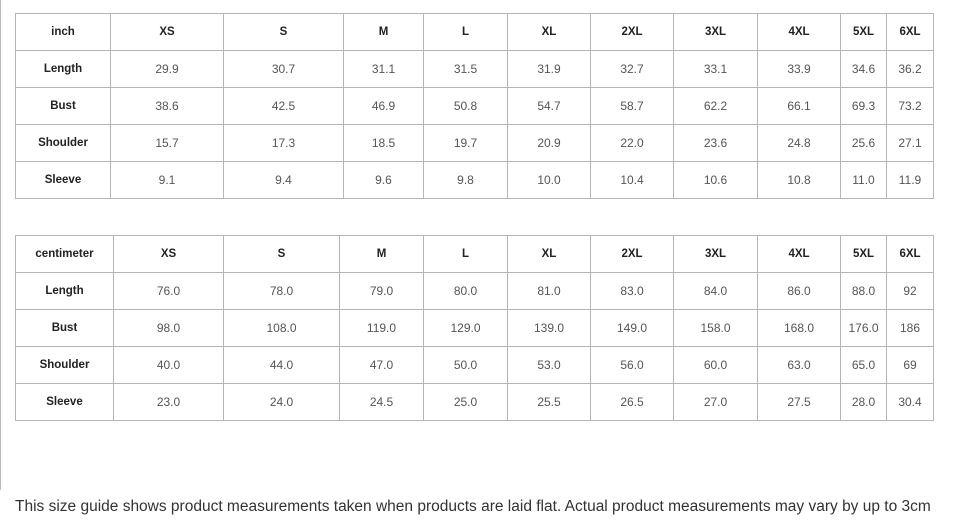  I want to click on cell: 56.0, so click(632, 365).